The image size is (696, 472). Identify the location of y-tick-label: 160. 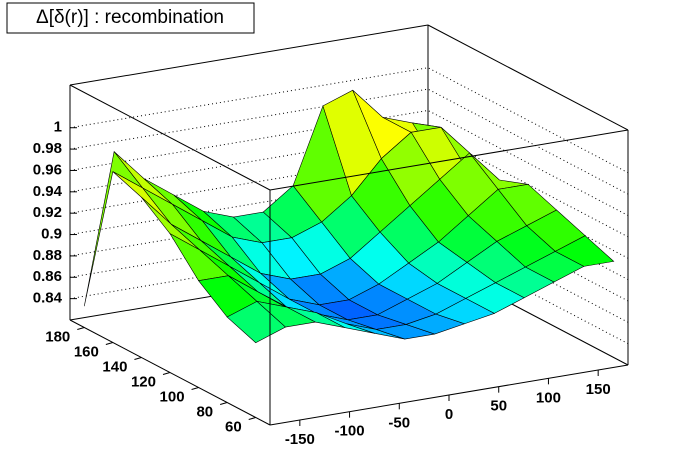
(86, 351).